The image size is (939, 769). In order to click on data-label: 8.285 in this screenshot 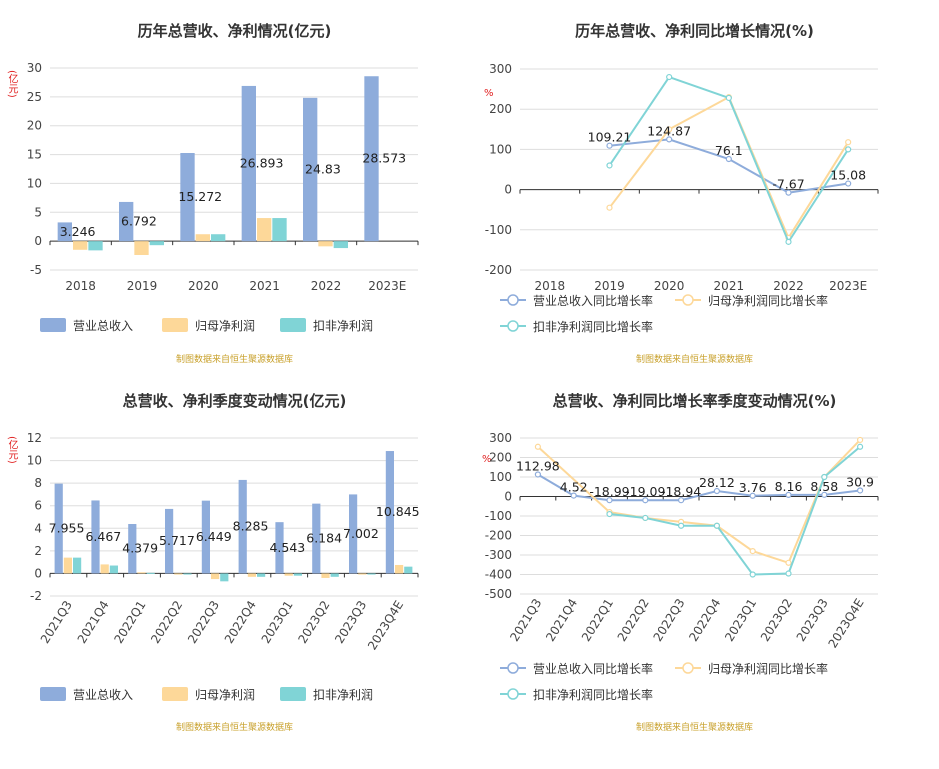, I will do `click(251, 526)`.